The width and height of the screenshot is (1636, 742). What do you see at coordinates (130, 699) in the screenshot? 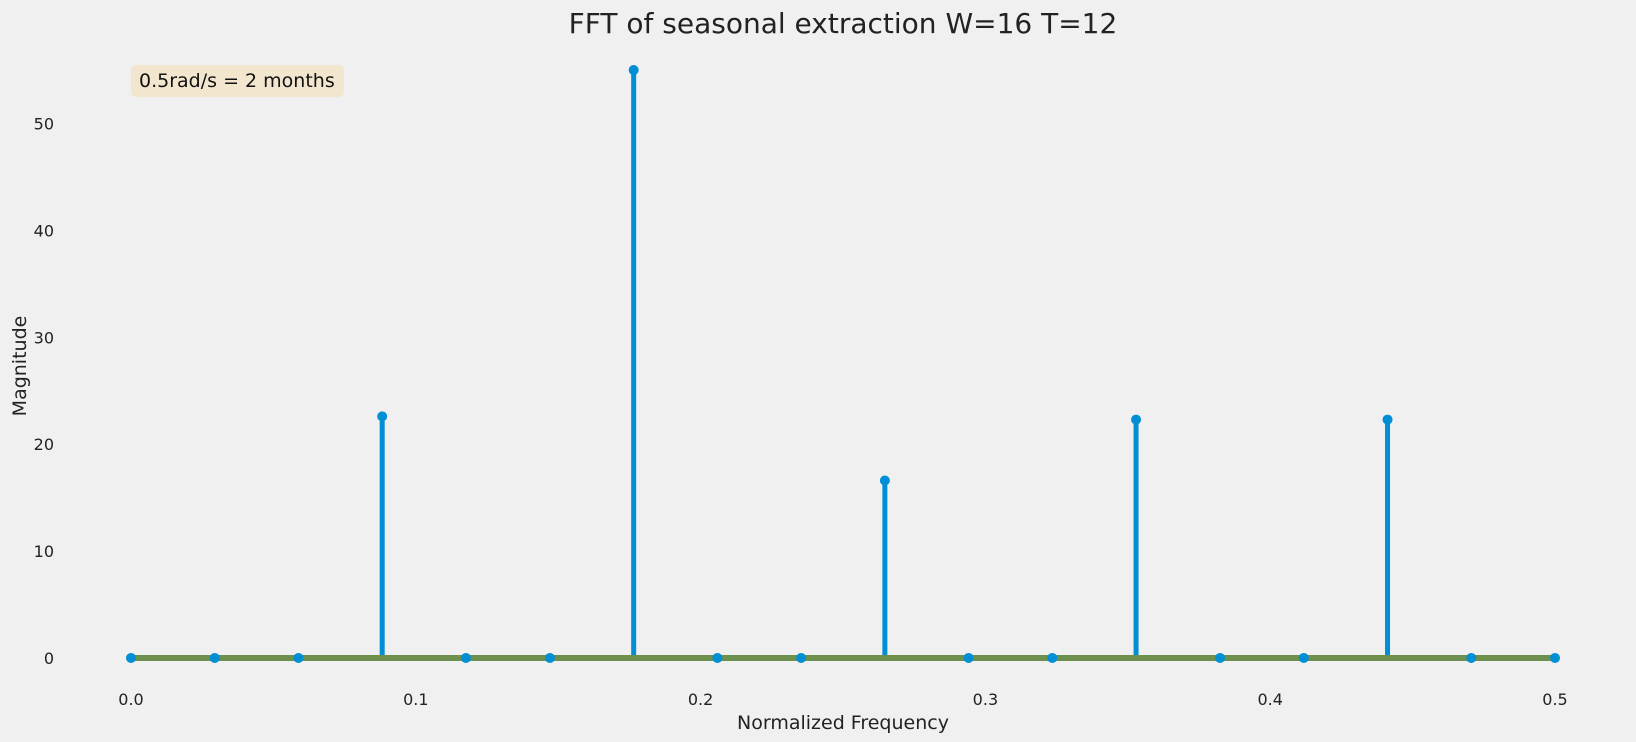
I see `x-tick-label: 0.0` at bounding box center [130, 699].